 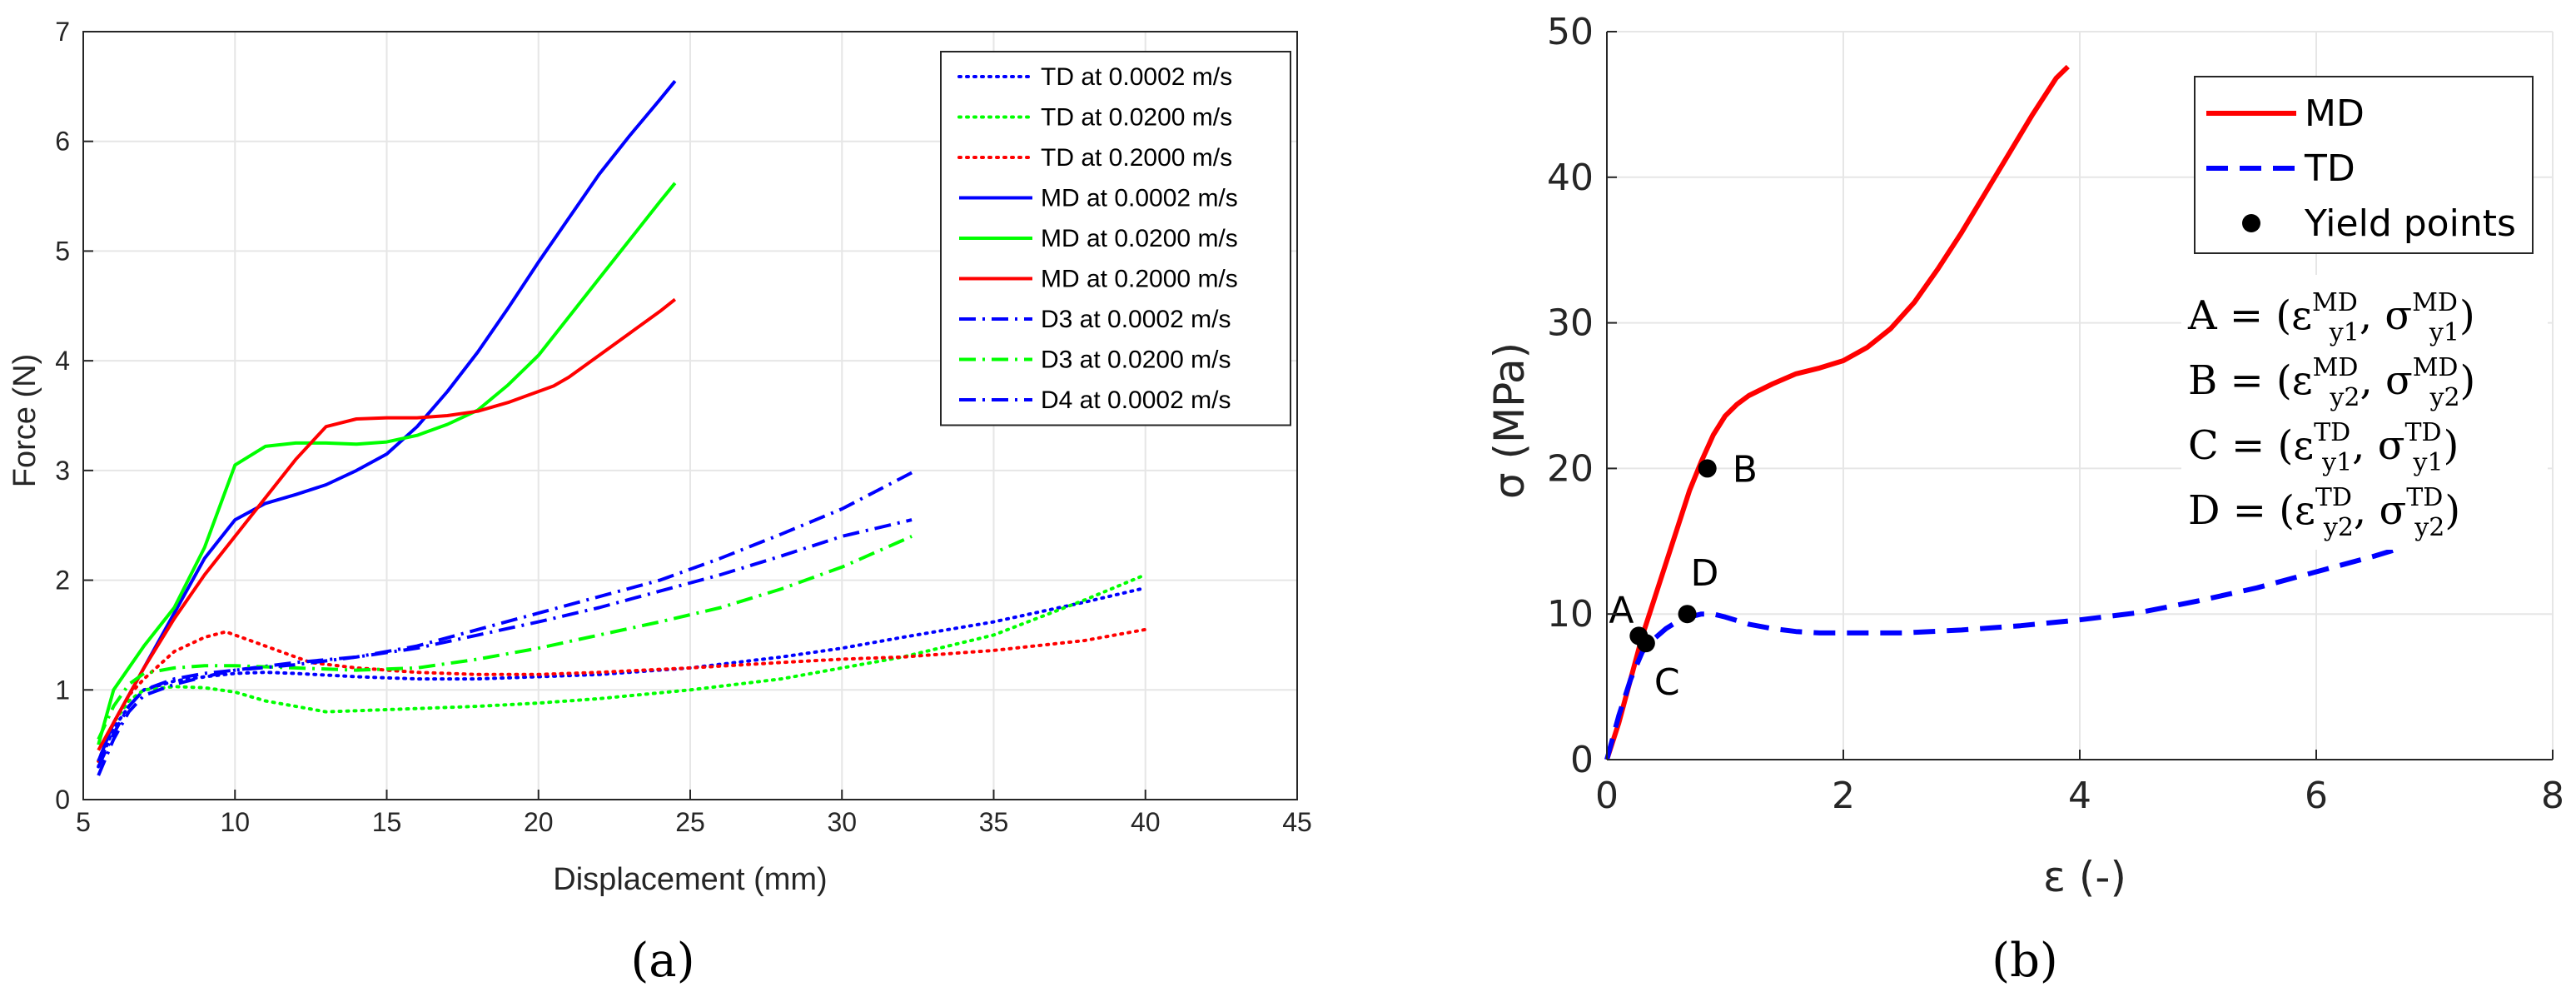 What do you see at coordinates (1621, 610) in the screenshot?
I see `panel-b-yield-point-label: A` at bounding box center [1621, 610].